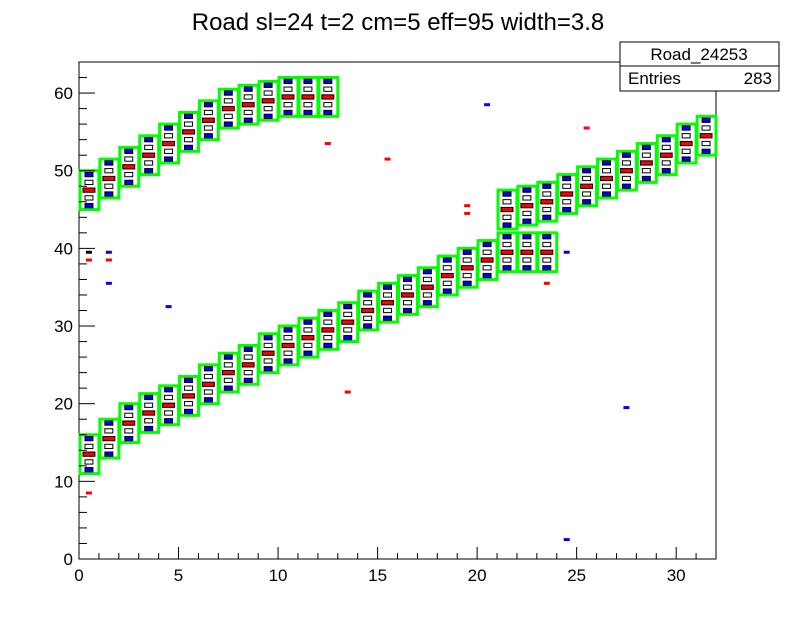 This screenshot has height=622, width=796. What do you see at coordinates (698, 54) in the screenshot?
I see `stats-box-name: Road_24253` at bounding box center [698, 54].